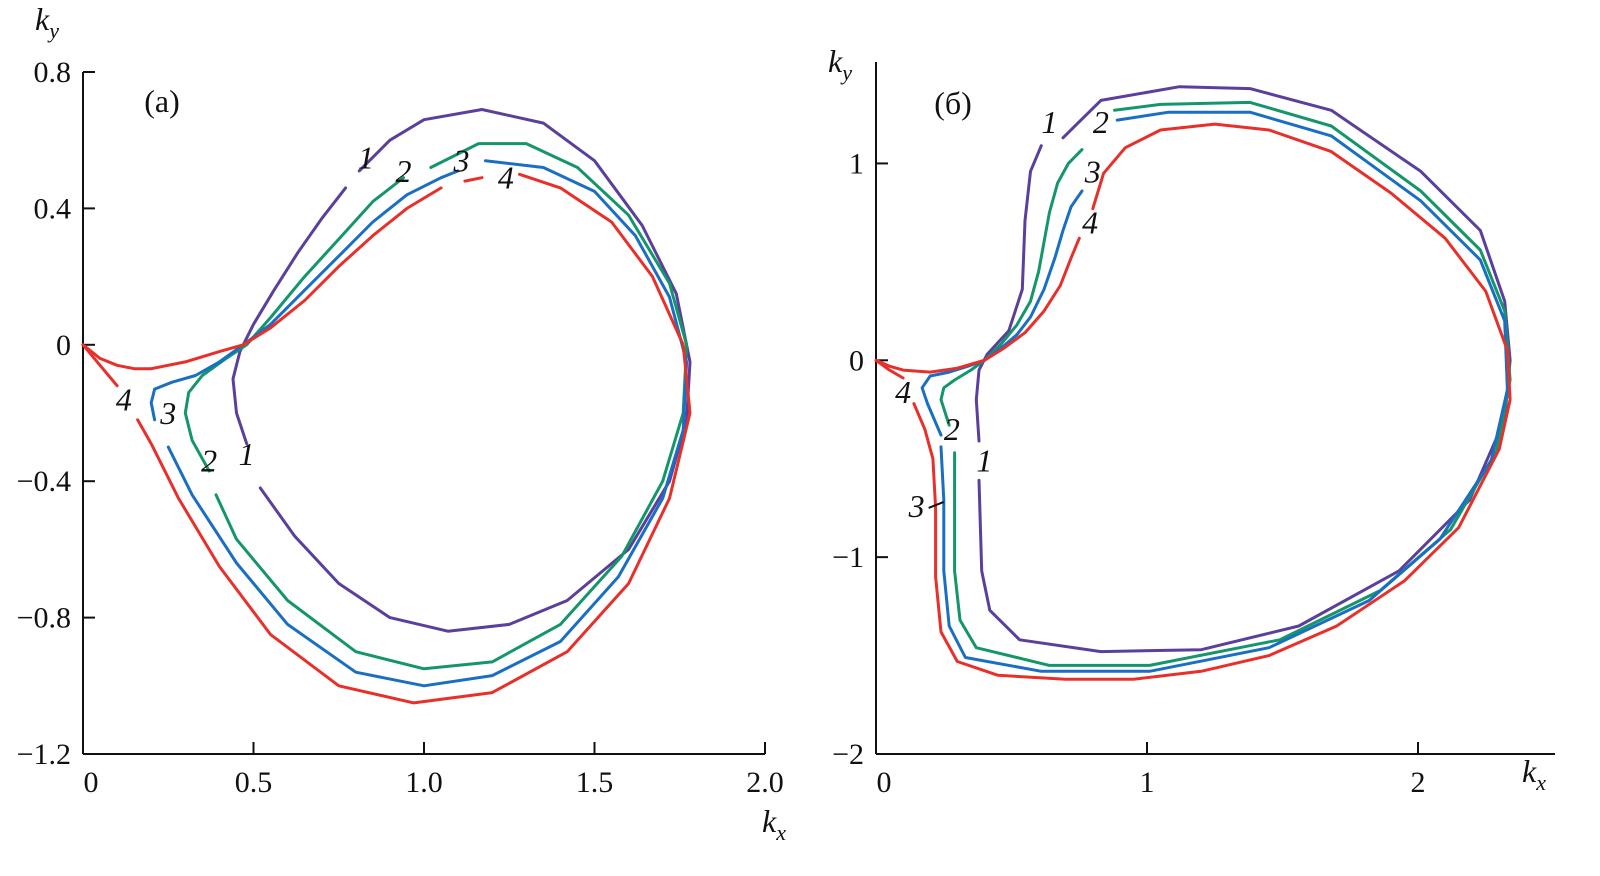  Describe the element at coordinates (765, 782) in the screenshot. I see `x-tick-label: 2.0` at that location.